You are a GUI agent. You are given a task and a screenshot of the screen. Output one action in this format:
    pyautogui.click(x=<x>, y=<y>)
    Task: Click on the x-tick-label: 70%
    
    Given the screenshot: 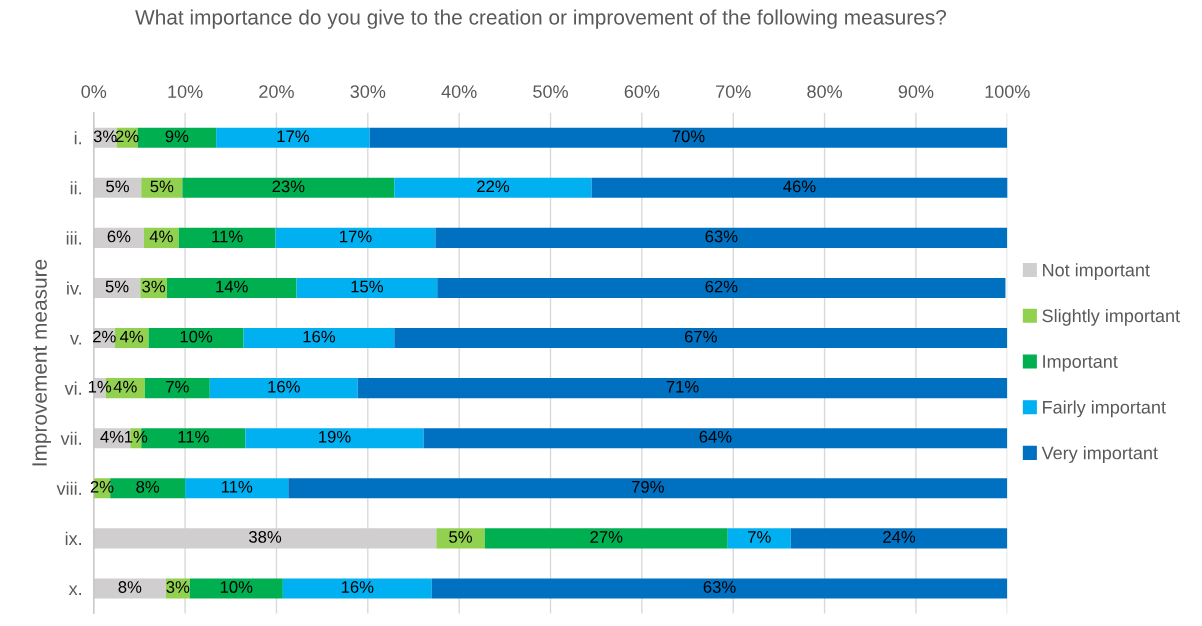 What is the action you would take?
    pyautogui.click(x=733, y=91)
    